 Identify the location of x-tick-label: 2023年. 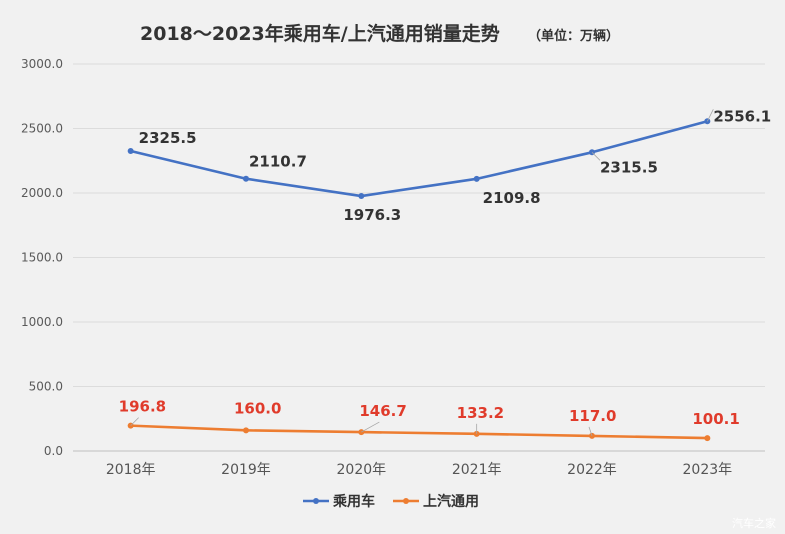
(708, 470).